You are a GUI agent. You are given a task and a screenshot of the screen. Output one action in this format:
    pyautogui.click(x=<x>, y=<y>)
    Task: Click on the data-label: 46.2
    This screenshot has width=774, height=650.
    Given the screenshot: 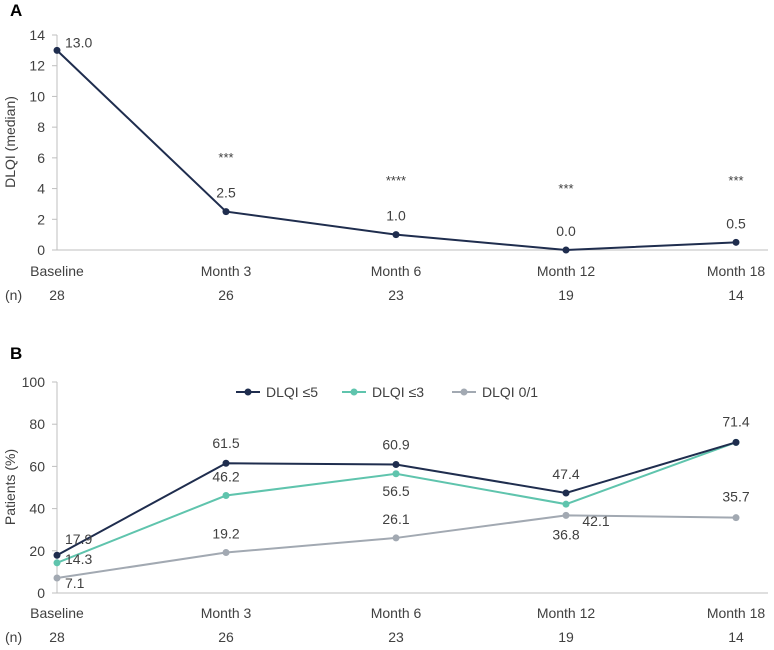 What is the action you would take?
    pyautogui.click(x=225, y=477)
    